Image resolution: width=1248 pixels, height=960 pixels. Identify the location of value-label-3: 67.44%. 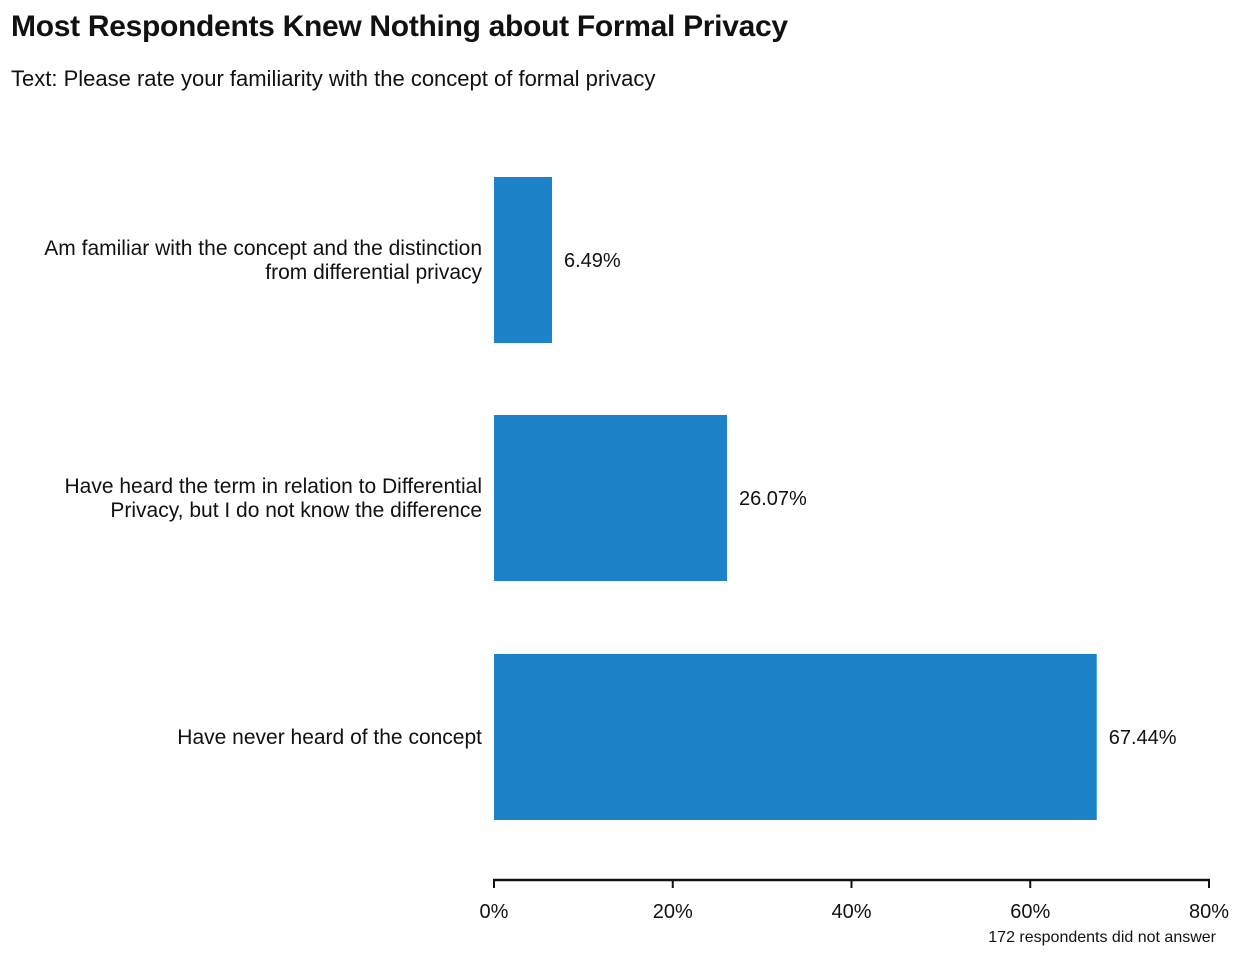
(1143, 738).